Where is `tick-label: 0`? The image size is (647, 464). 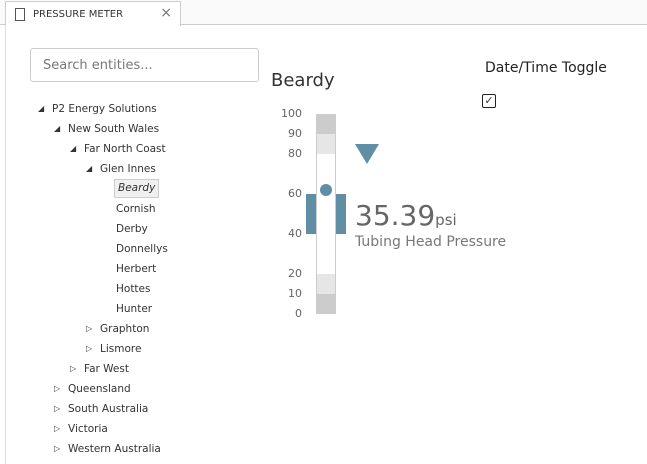 tick-label: 0 is located at coordinates (298, 313).